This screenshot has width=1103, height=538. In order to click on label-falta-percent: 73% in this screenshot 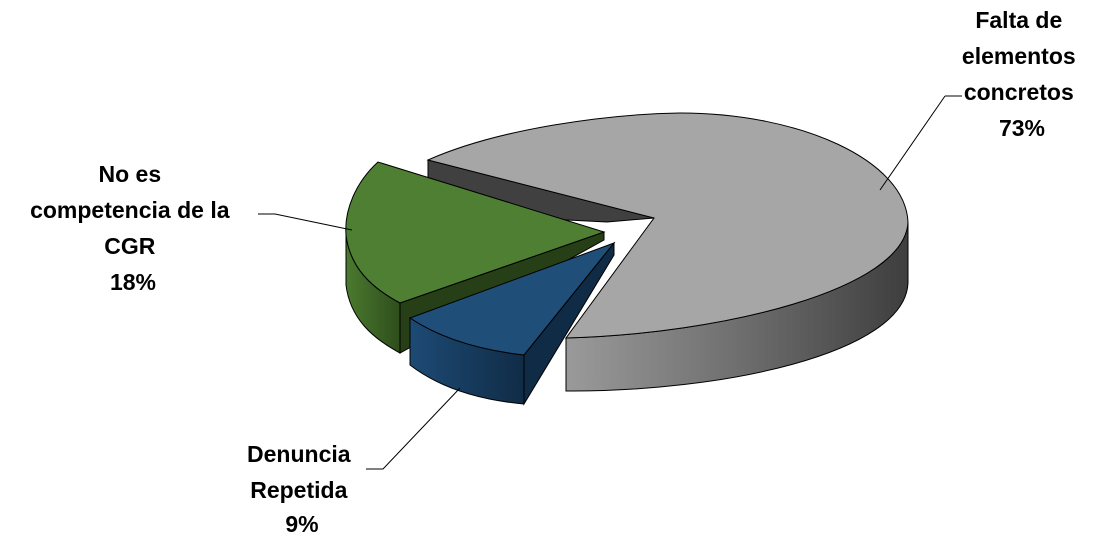, I will do `click(1022, 128)`.